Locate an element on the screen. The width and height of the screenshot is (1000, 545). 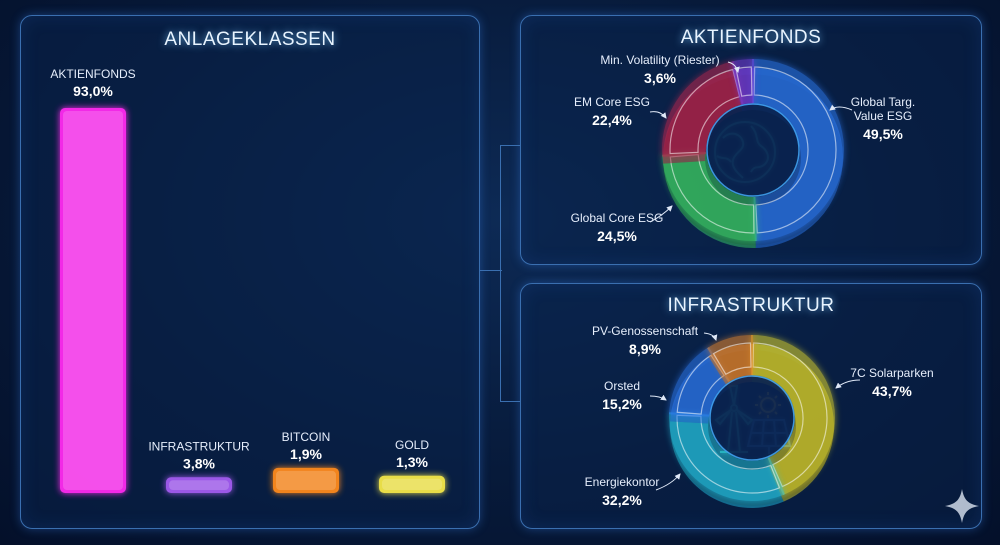
panel-title-infrastruktur: INFRASTRUKTUR is located at coordinates (751, 305).